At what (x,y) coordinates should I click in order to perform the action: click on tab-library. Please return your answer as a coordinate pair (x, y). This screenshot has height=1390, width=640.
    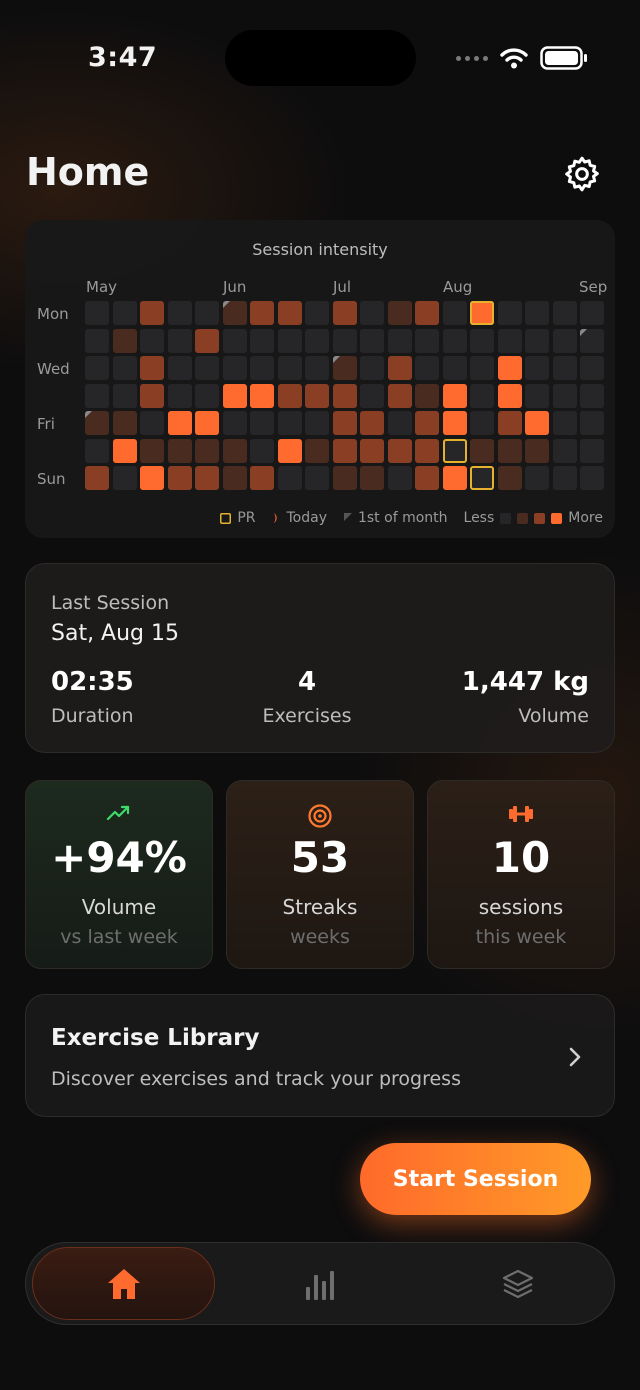
    Looking at the image, I should click on (517, 1283).